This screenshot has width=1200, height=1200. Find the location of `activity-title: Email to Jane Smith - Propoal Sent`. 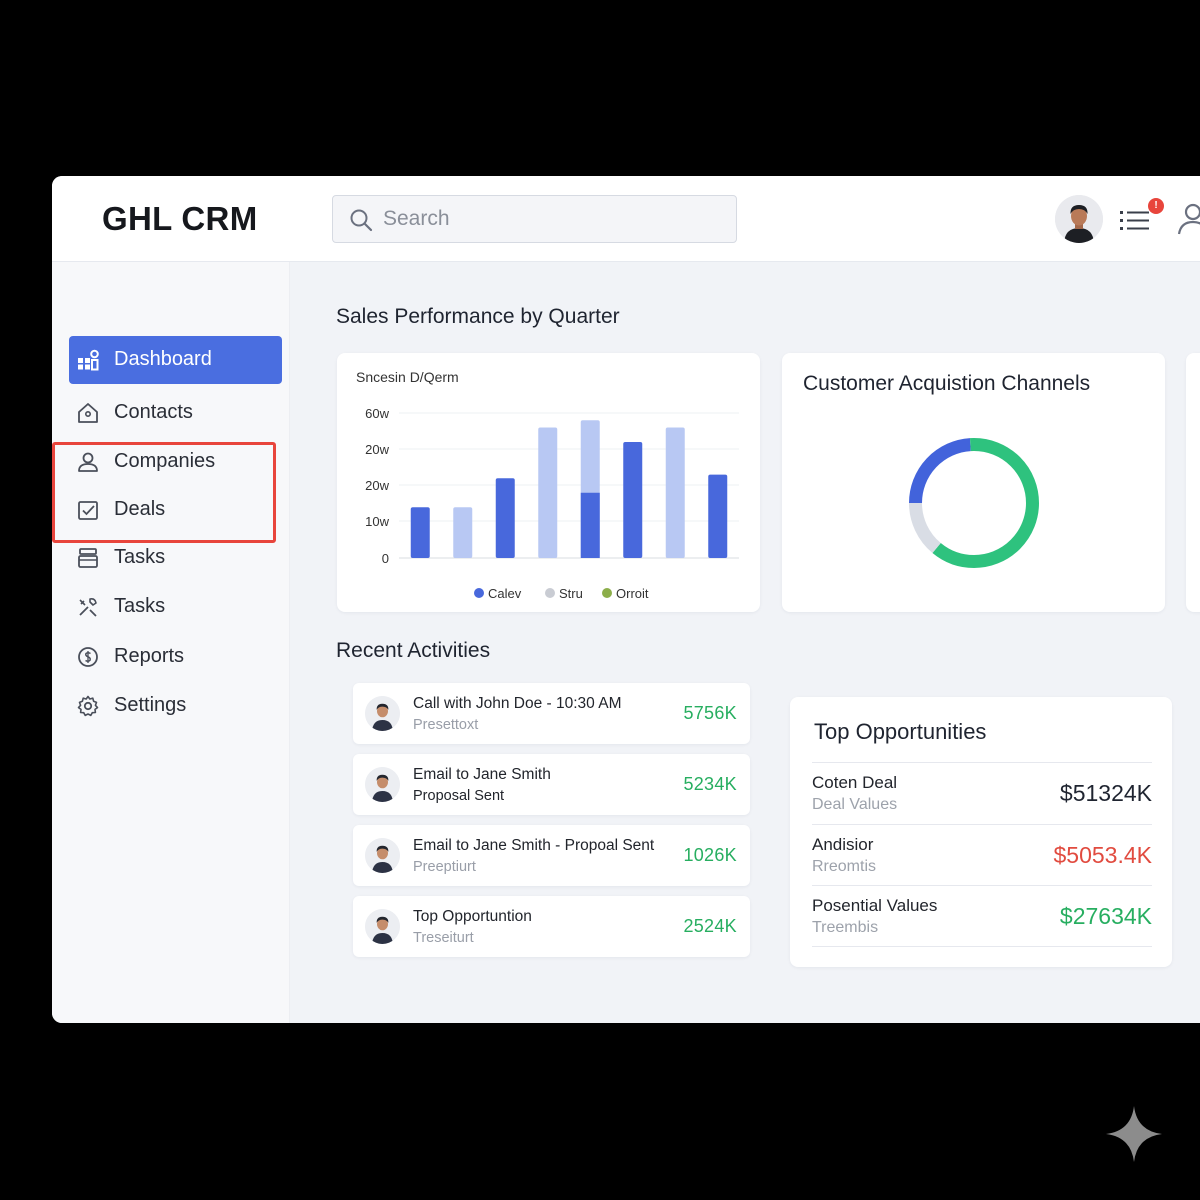

activity-title: Email to Jane Smith - Propoal Sent is located at coordinates (534, 845).